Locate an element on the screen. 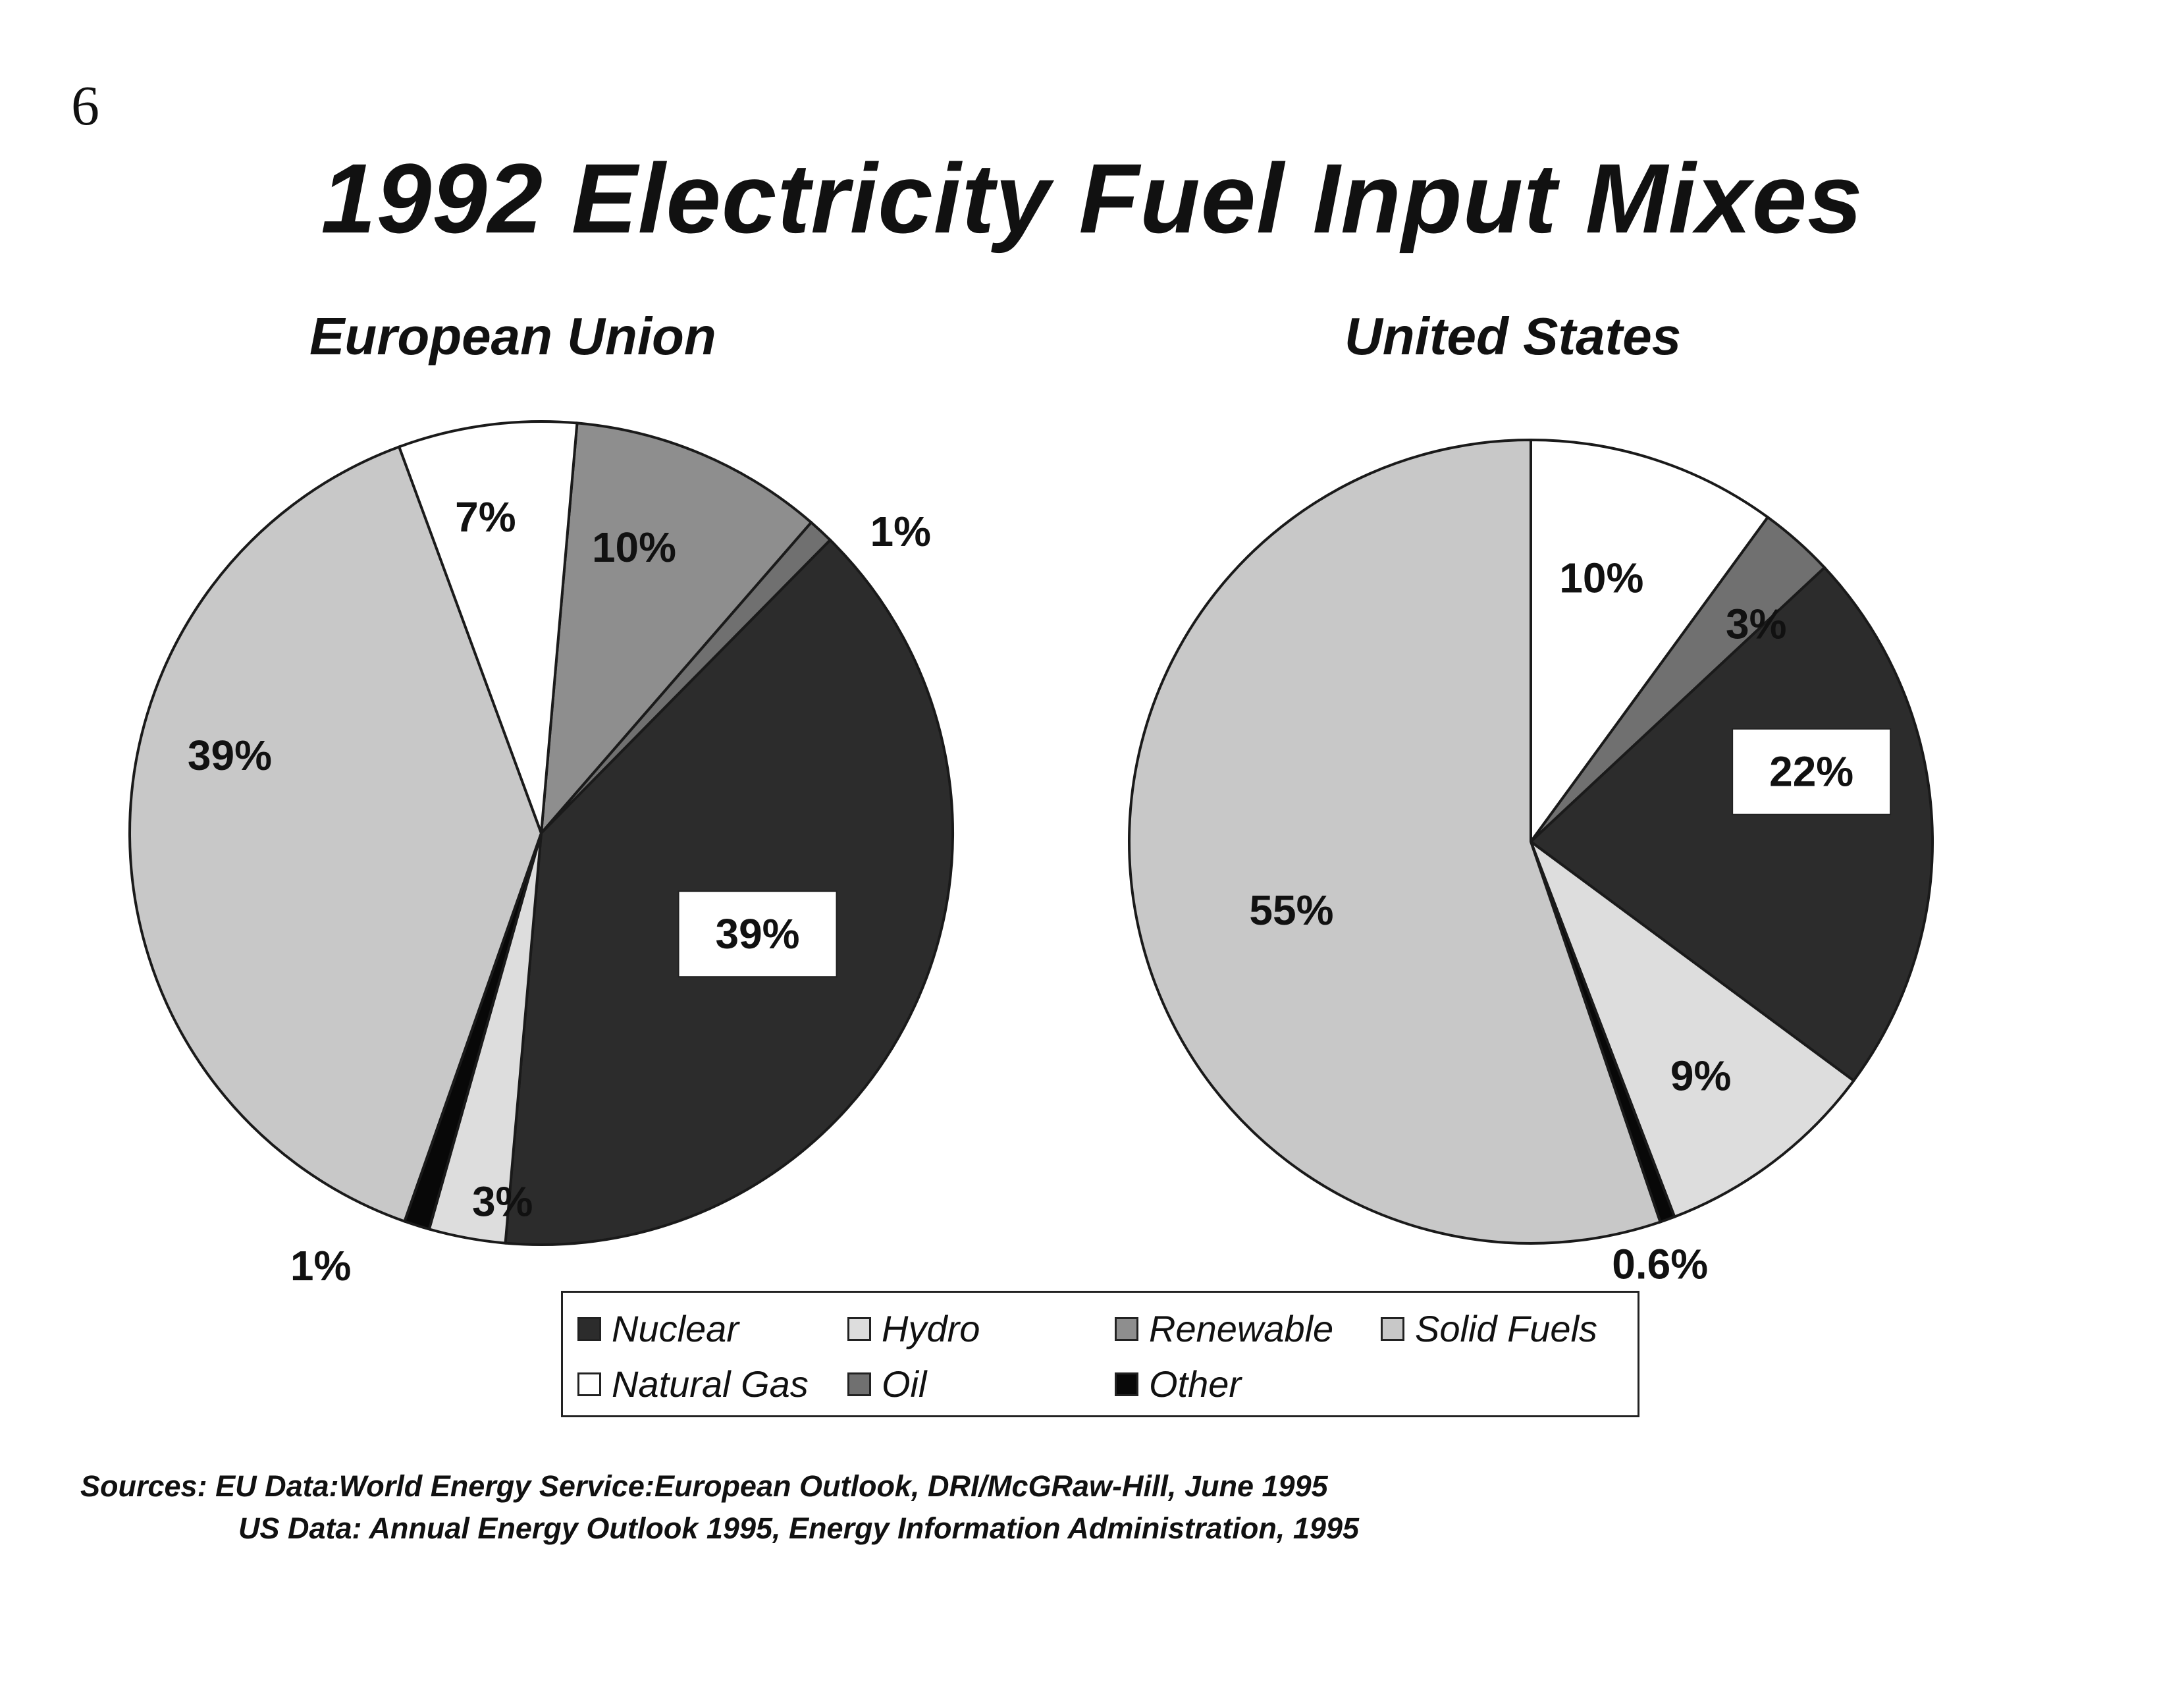  legend-label: Hydro is located at coordinates (931, 1328).